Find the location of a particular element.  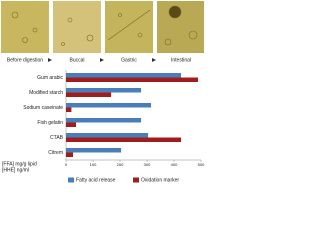

category-label: Citrem is located at coordinates (55, 153).